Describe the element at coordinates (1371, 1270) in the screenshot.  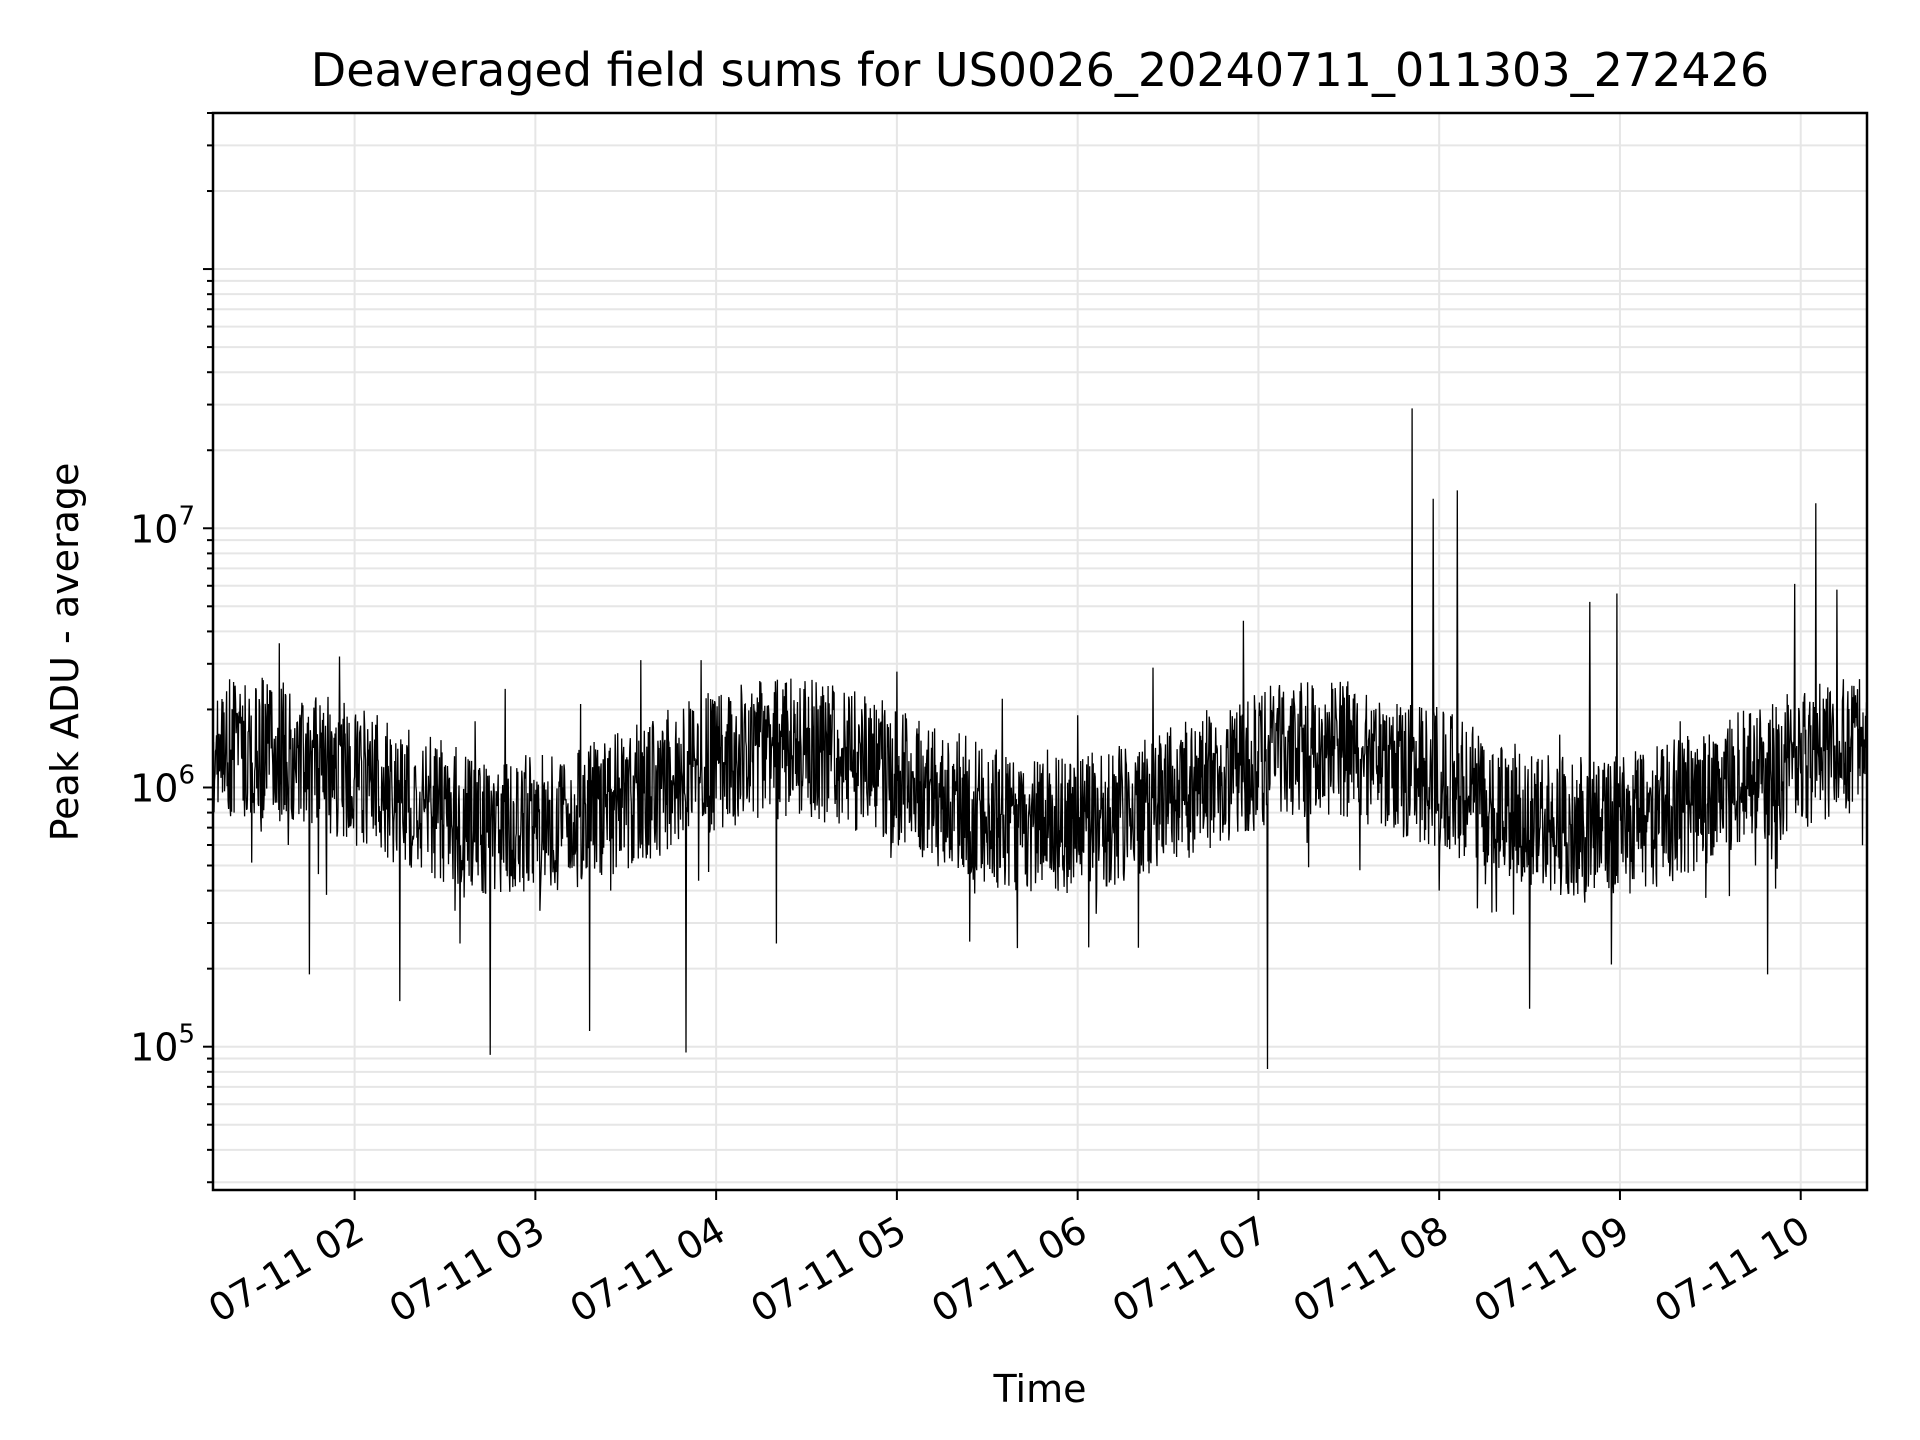
I see `x-tick-label: 07-11 08` at that location.